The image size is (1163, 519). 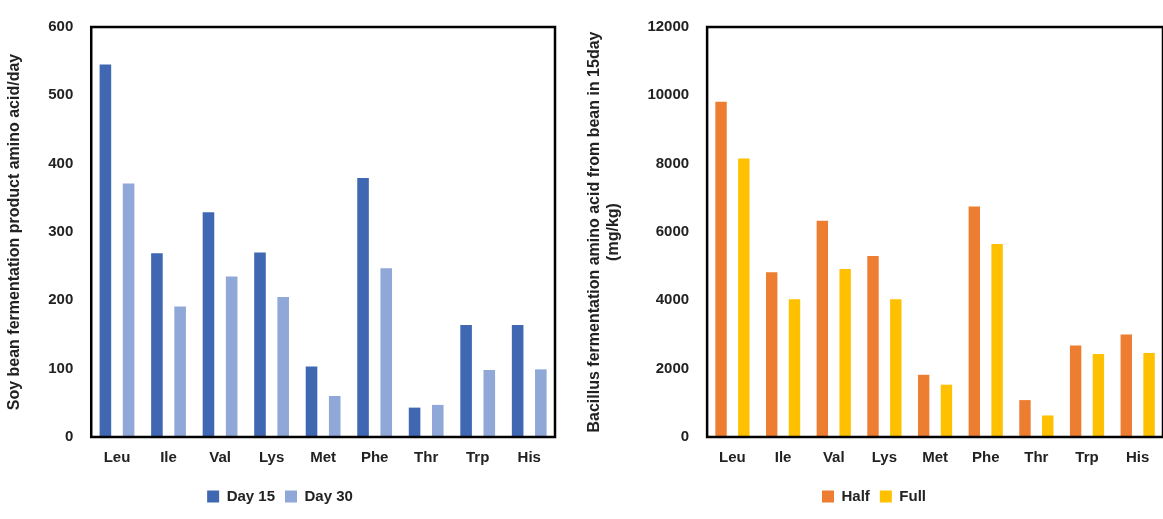 What do you see at coordinates (61, 231) in the screenshot?
I see `y-tick-label: 300` at bounding box center [61, 231].